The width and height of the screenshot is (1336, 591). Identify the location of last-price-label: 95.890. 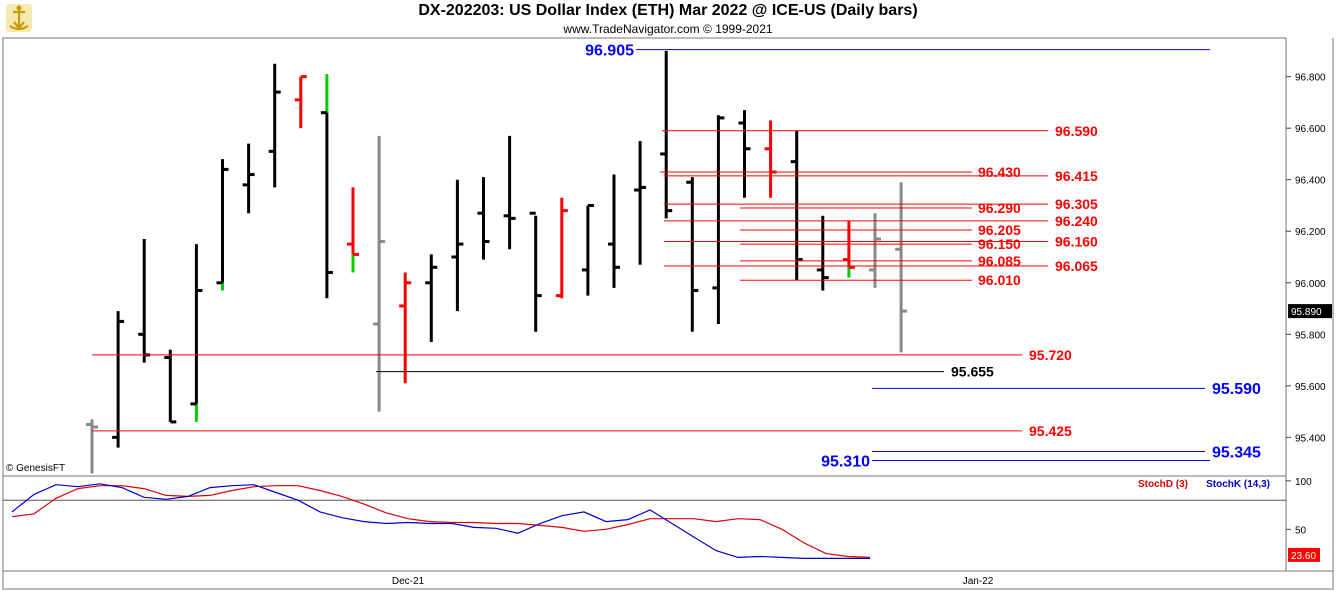
(1306, 312).